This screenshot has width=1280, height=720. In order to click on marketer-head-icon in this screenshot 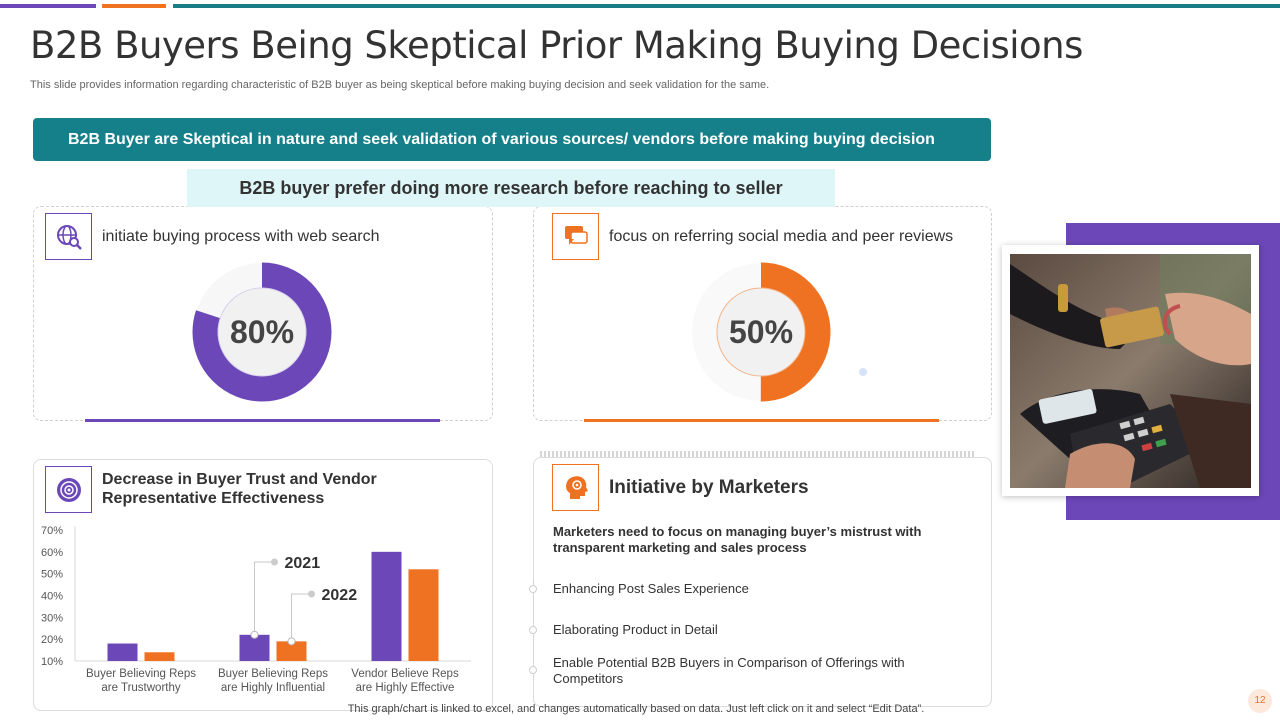, I will do `click(575, 487)`.